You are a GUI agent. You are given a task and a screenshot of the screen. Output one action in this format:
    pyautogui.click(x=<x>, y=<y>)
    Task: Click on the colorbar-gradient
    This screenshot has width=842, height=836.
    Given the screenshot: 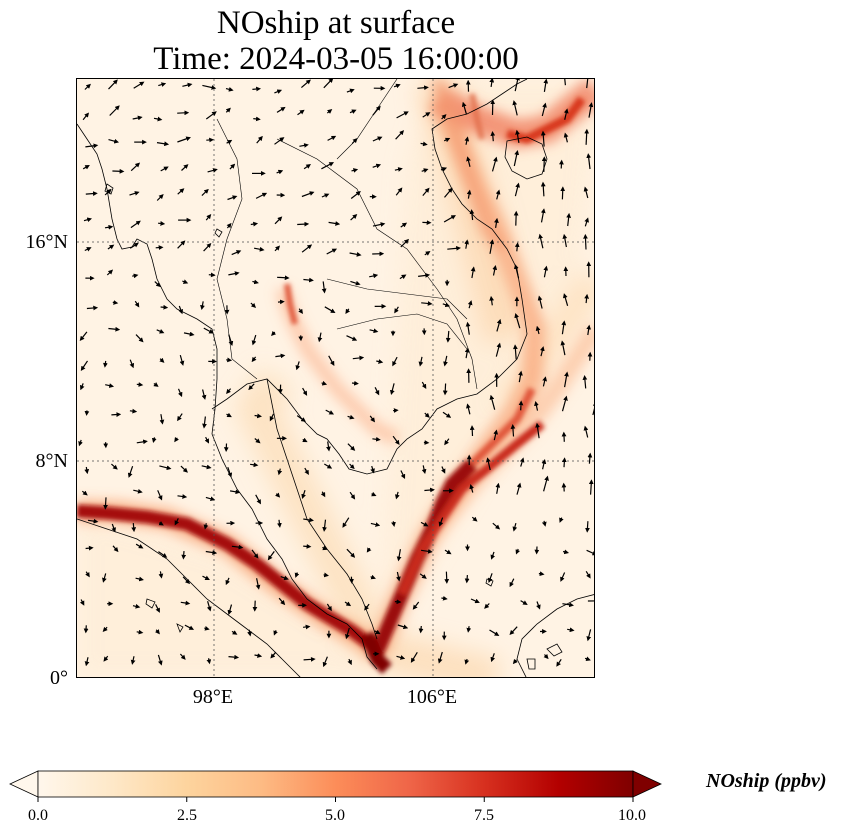 What is the action you would take?
    pyautogui.click(x=335, y=784)
    